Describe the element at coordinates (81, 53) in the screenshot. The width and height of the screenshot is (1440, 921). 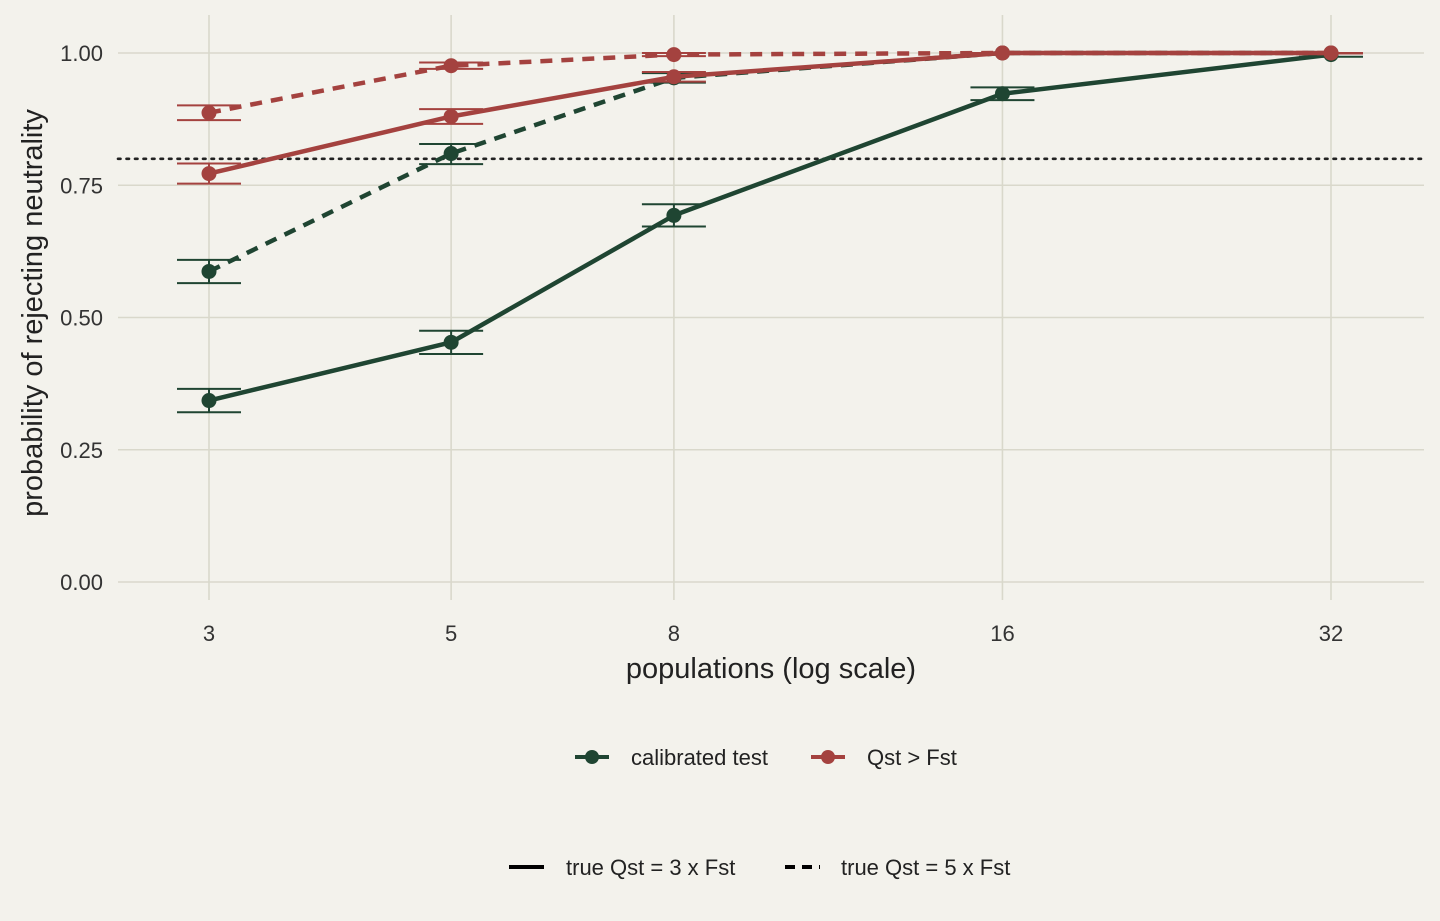
I see `y-tick-label: 1.00` at that location.